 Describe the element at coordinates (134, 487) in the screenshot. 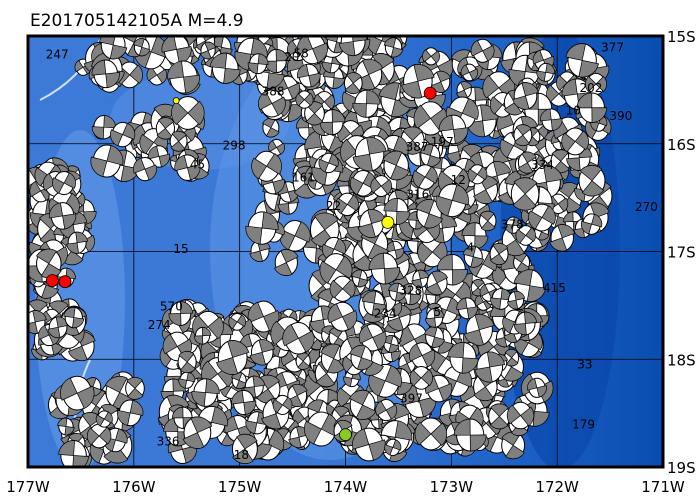

I see `lon-label: 176W` at that location.